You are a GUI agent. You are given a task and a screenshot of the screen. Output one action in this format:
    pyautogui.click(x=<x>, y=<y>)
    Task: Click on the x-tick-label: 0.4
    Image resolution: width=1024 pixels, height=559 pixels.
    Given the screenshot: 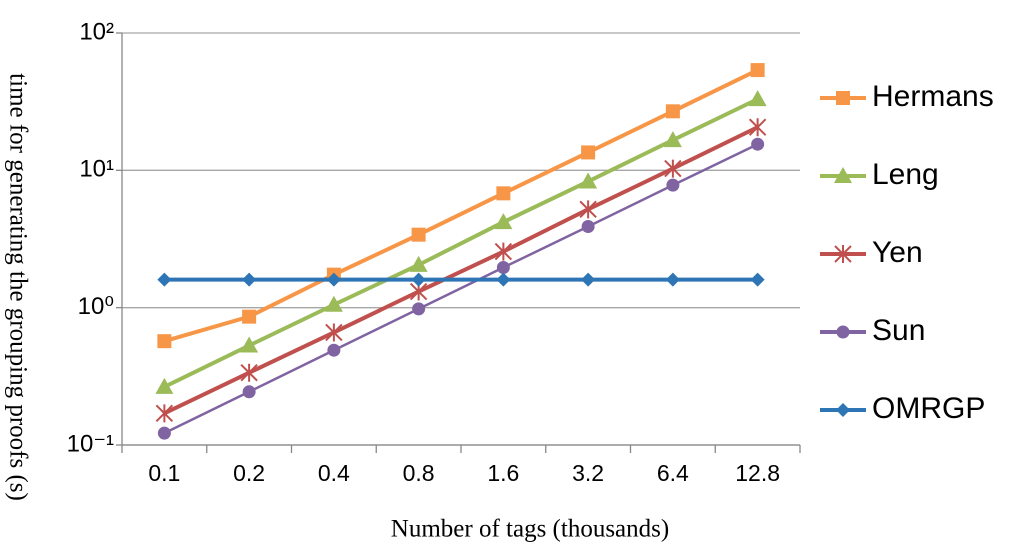 What is the action you would take?
    pyautogui.click(x=334, y=473)
    